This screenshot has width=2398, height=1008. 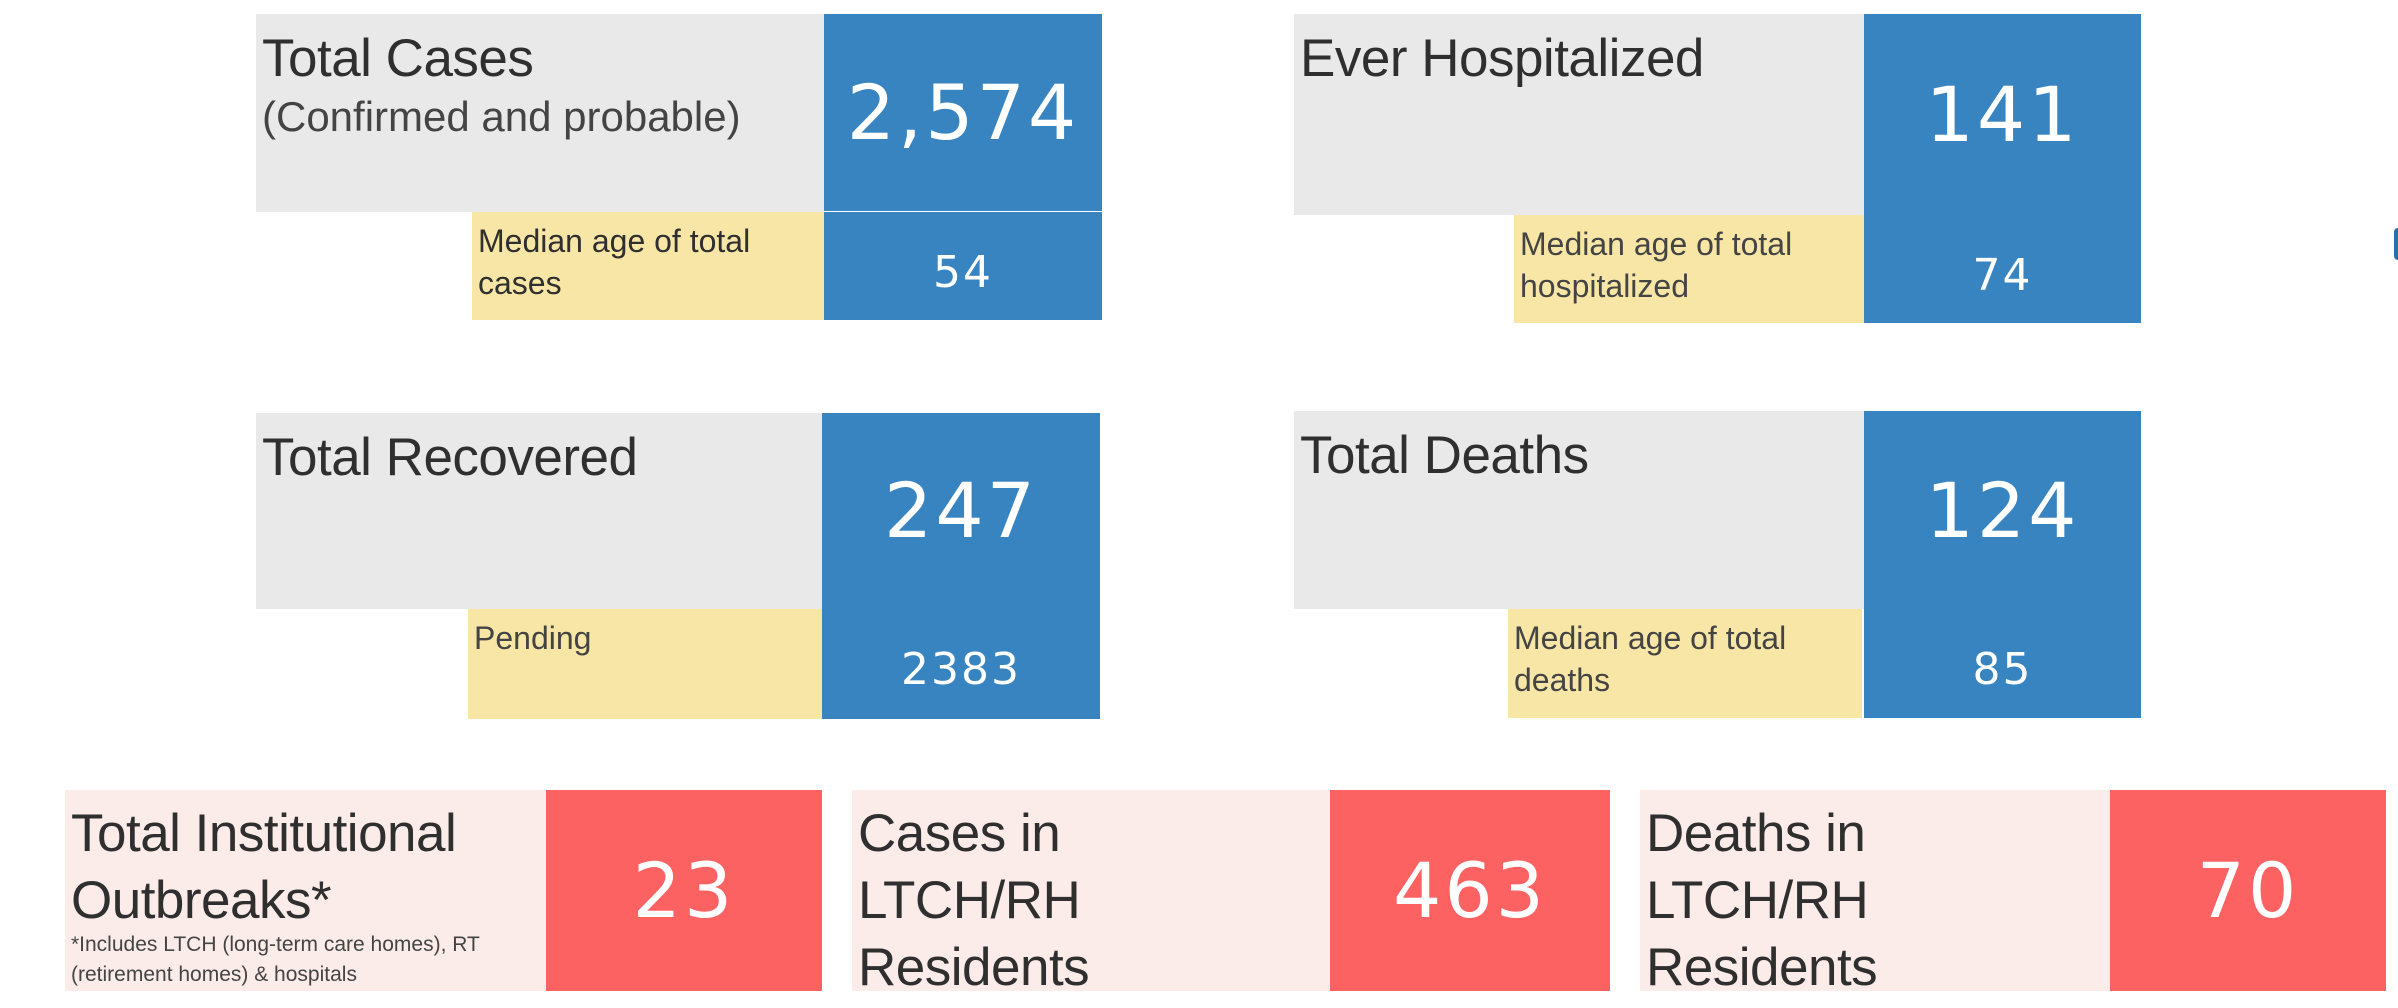 What do you see at coordinates (963, 266) in the screenshot?
I see `total-cases-median-age-value: 54` at bounding box center [963, 266].